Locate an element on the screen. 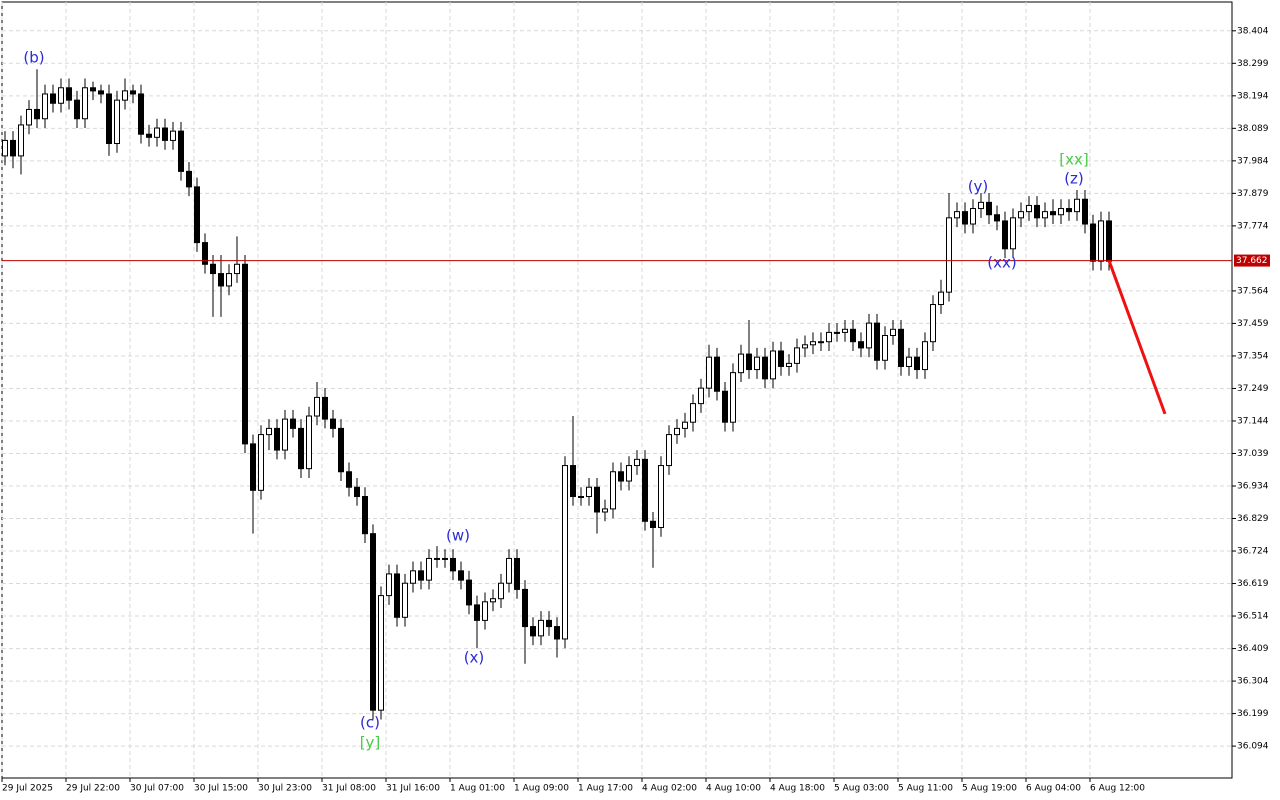  forecast-line is located at coordinates (1137, 337).